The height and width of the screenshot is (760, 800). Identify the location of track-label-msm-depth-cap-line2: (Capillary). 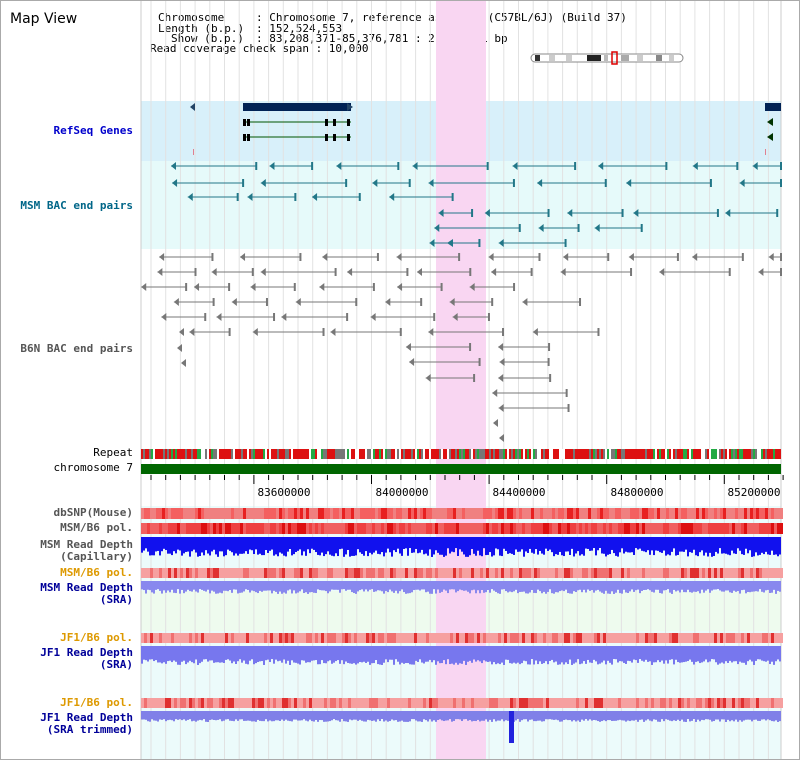
(96, 556).